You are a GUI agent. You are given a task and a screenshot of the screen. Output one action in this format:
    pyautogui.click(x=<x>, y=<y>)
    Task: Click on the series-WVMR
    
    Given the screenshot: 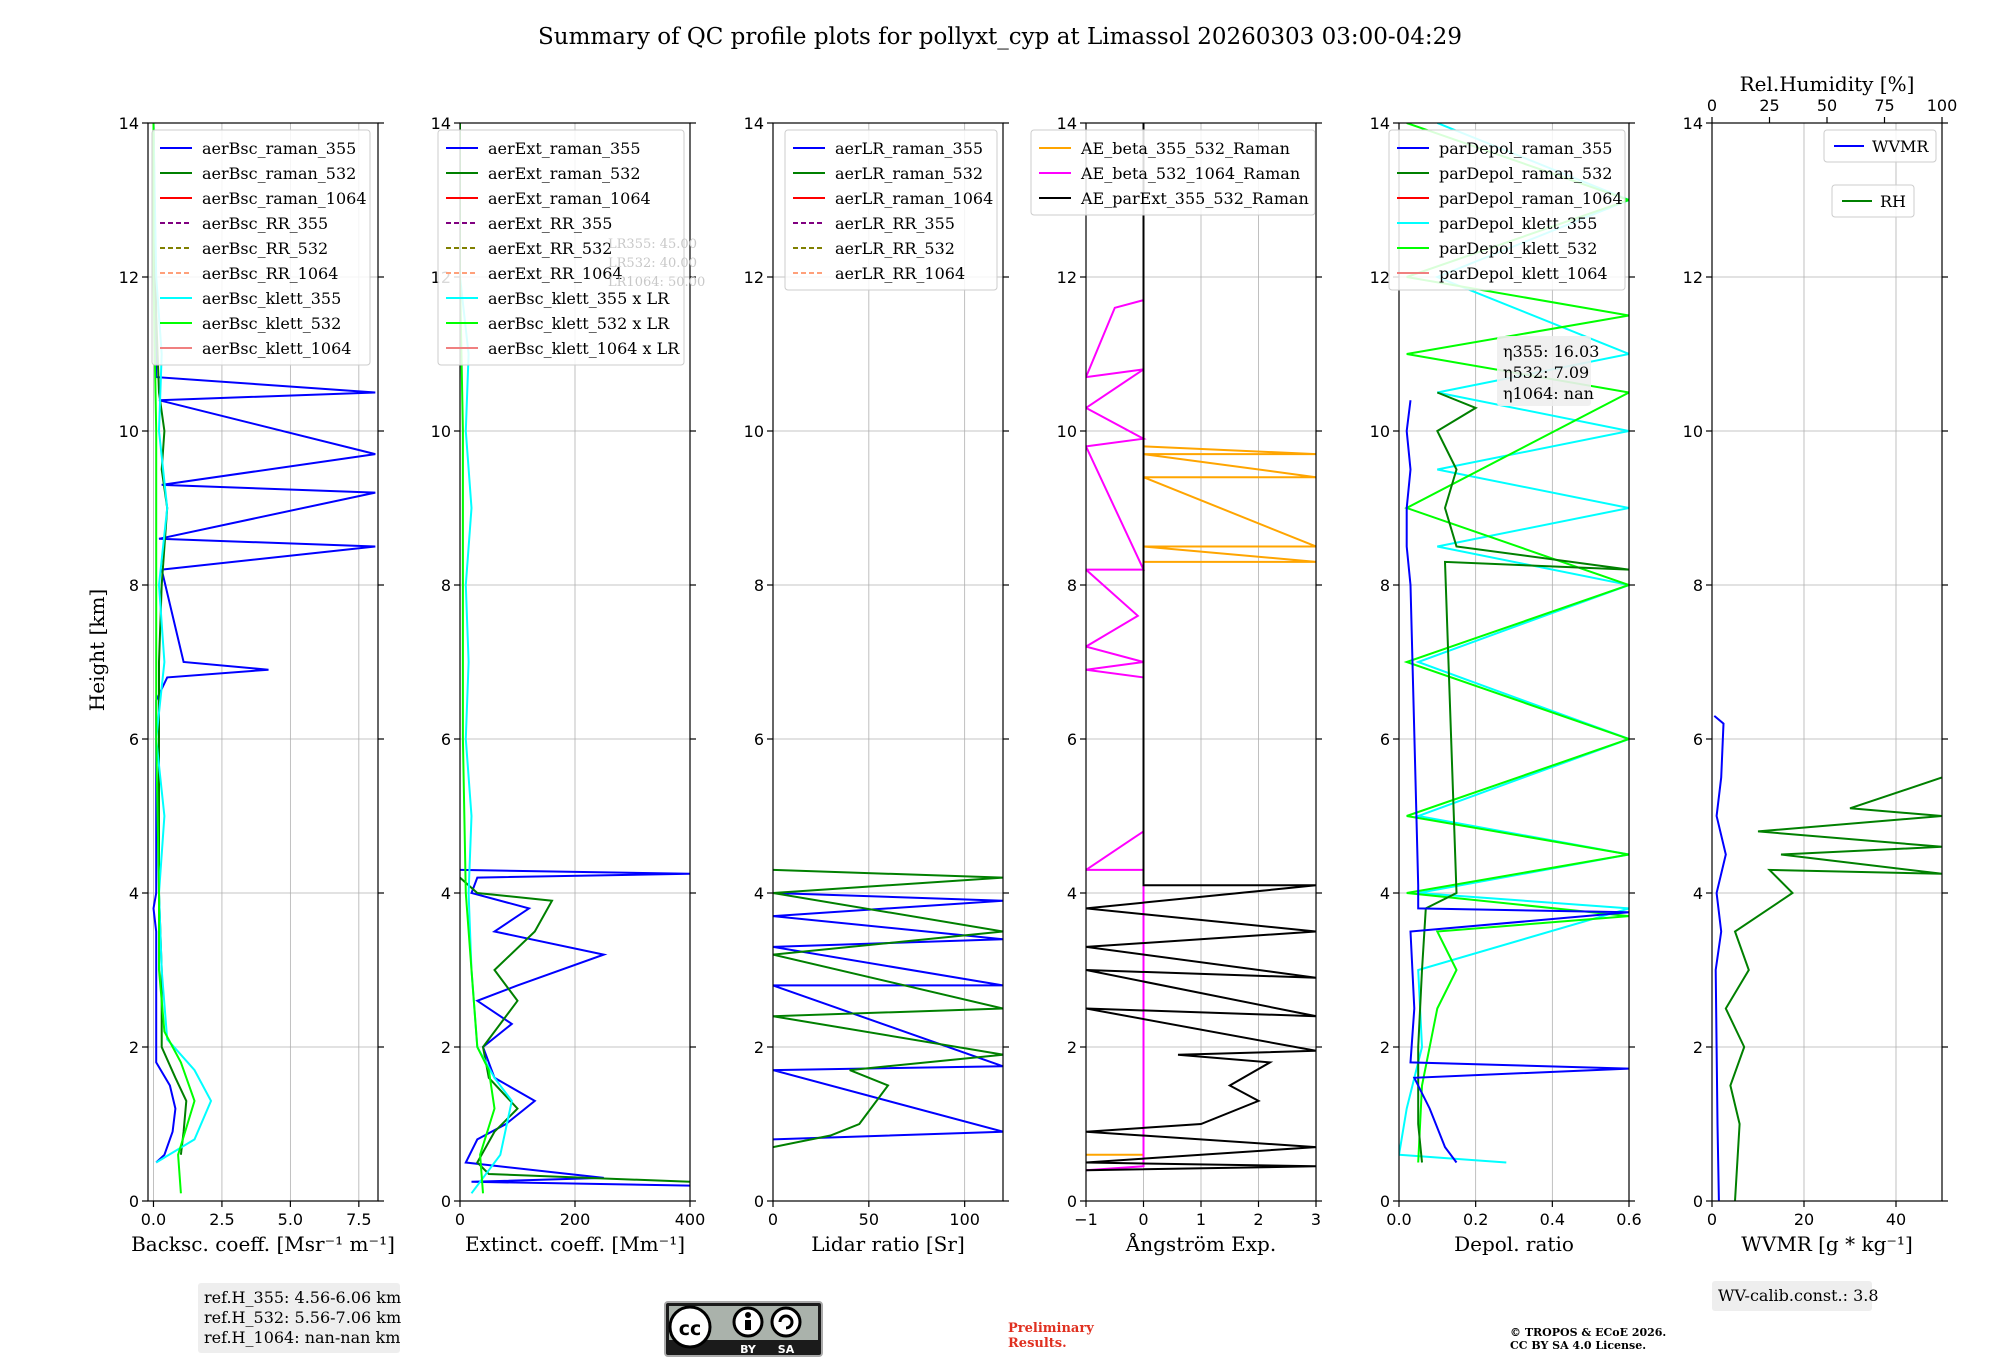 What is the action you would take?
    pyautogui.click(x=1720, y=958)
    